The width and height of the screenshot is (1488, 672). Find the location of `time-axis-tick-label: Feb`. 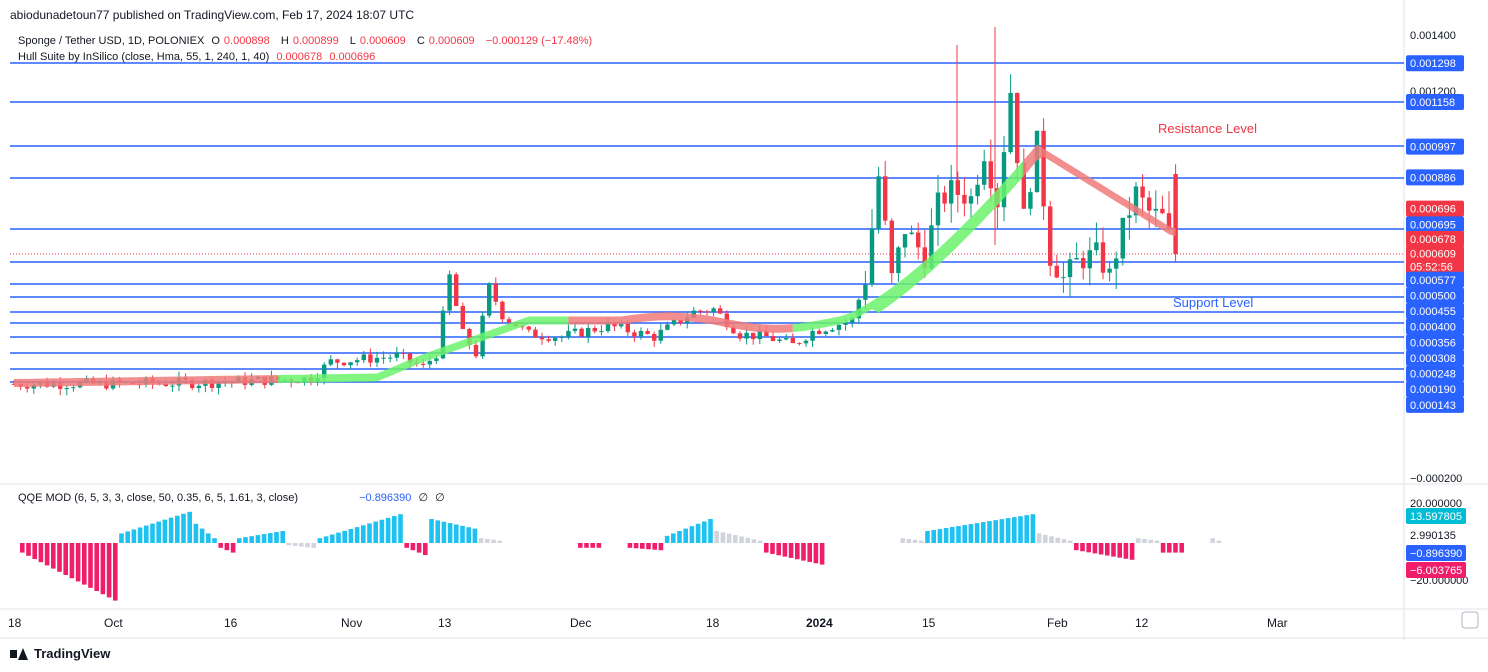

time-axis-tick-label: Feb is located at coordinates (1057, 623).